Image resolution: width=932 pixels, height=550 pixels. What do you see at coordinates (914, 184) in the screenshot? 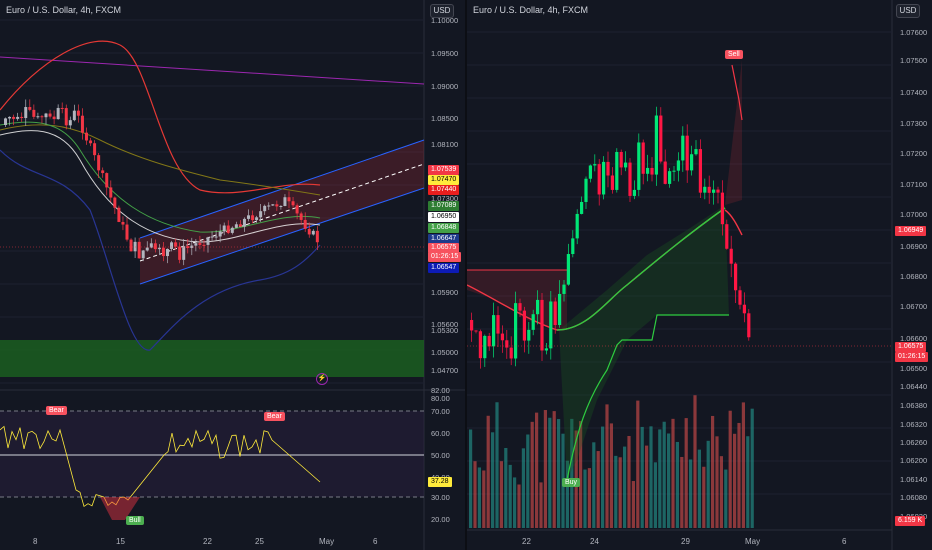
I see `price-axis-label: 1.07100` at bounding box center [914, 184].